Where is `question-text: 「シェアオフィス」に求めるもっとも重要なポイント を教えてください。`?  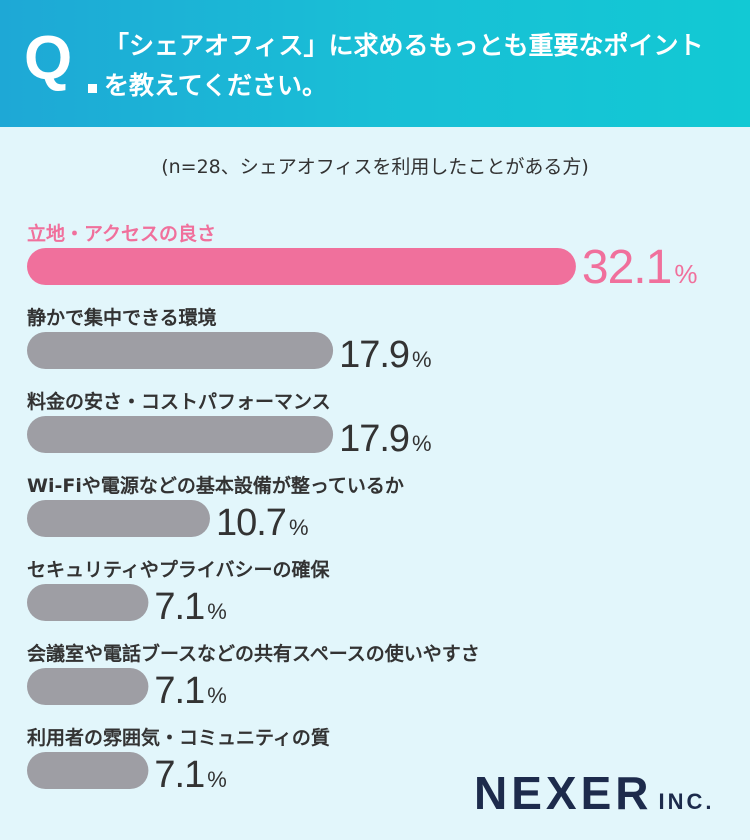
question-text: 「シェアオフィス」に求めるもっとも重要なポイント を教えてください。 is located at coordinates (419, 66).